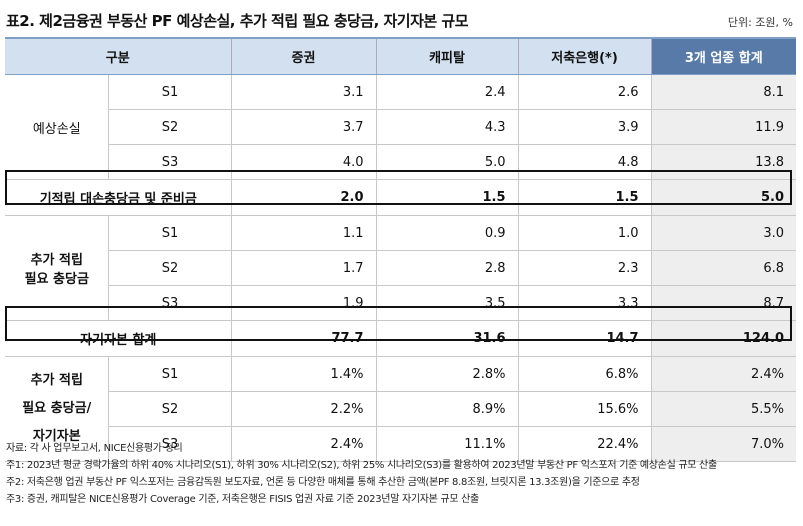  I want to click on reserve-label: 기적립 대손충당금 및 준비금, so click(118, 197).